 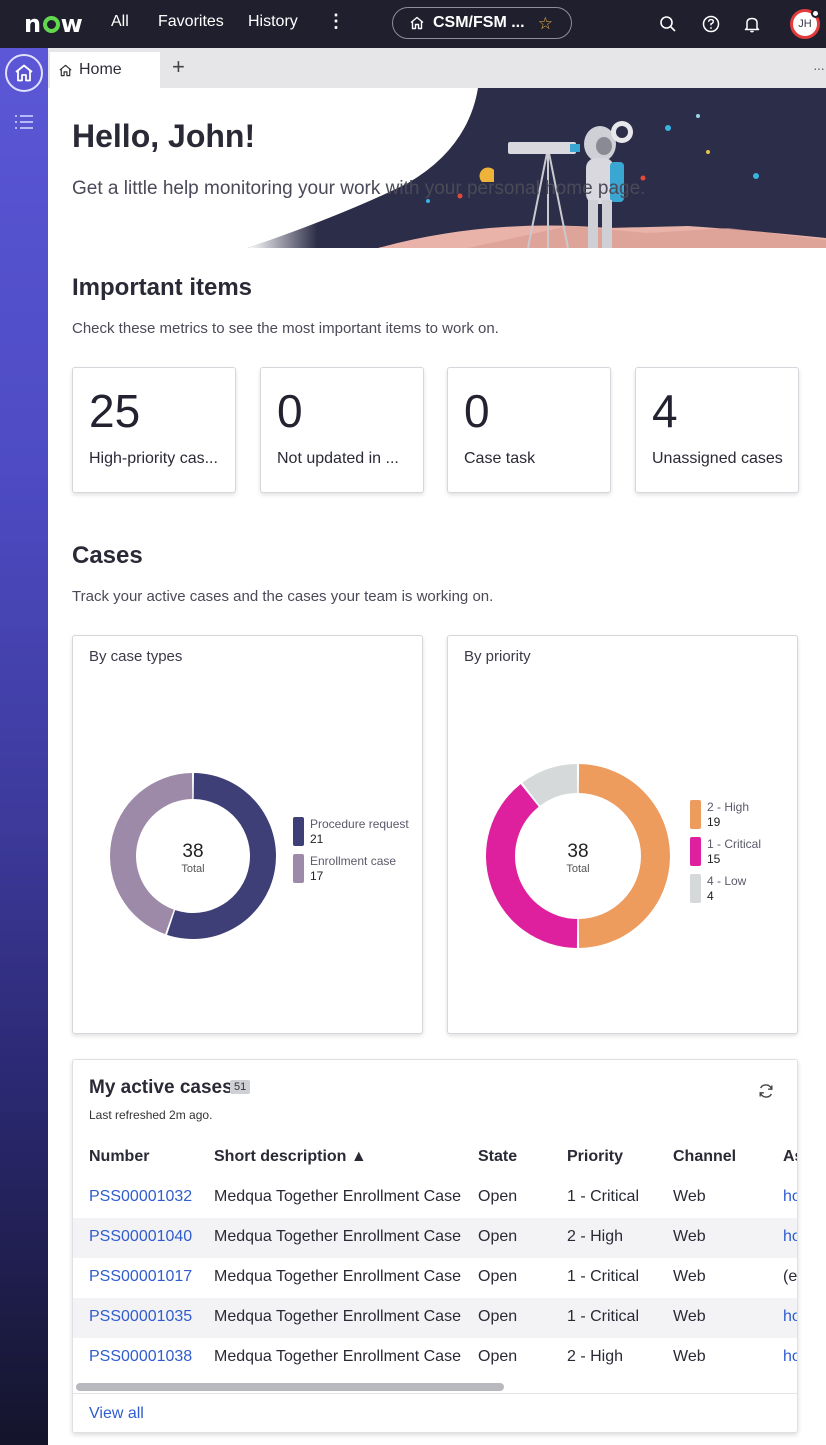 What do you see at coordinates (191, 21) in the screenshot?
I see `nav-favorites: Favorites` at bounding box center [191, 21].